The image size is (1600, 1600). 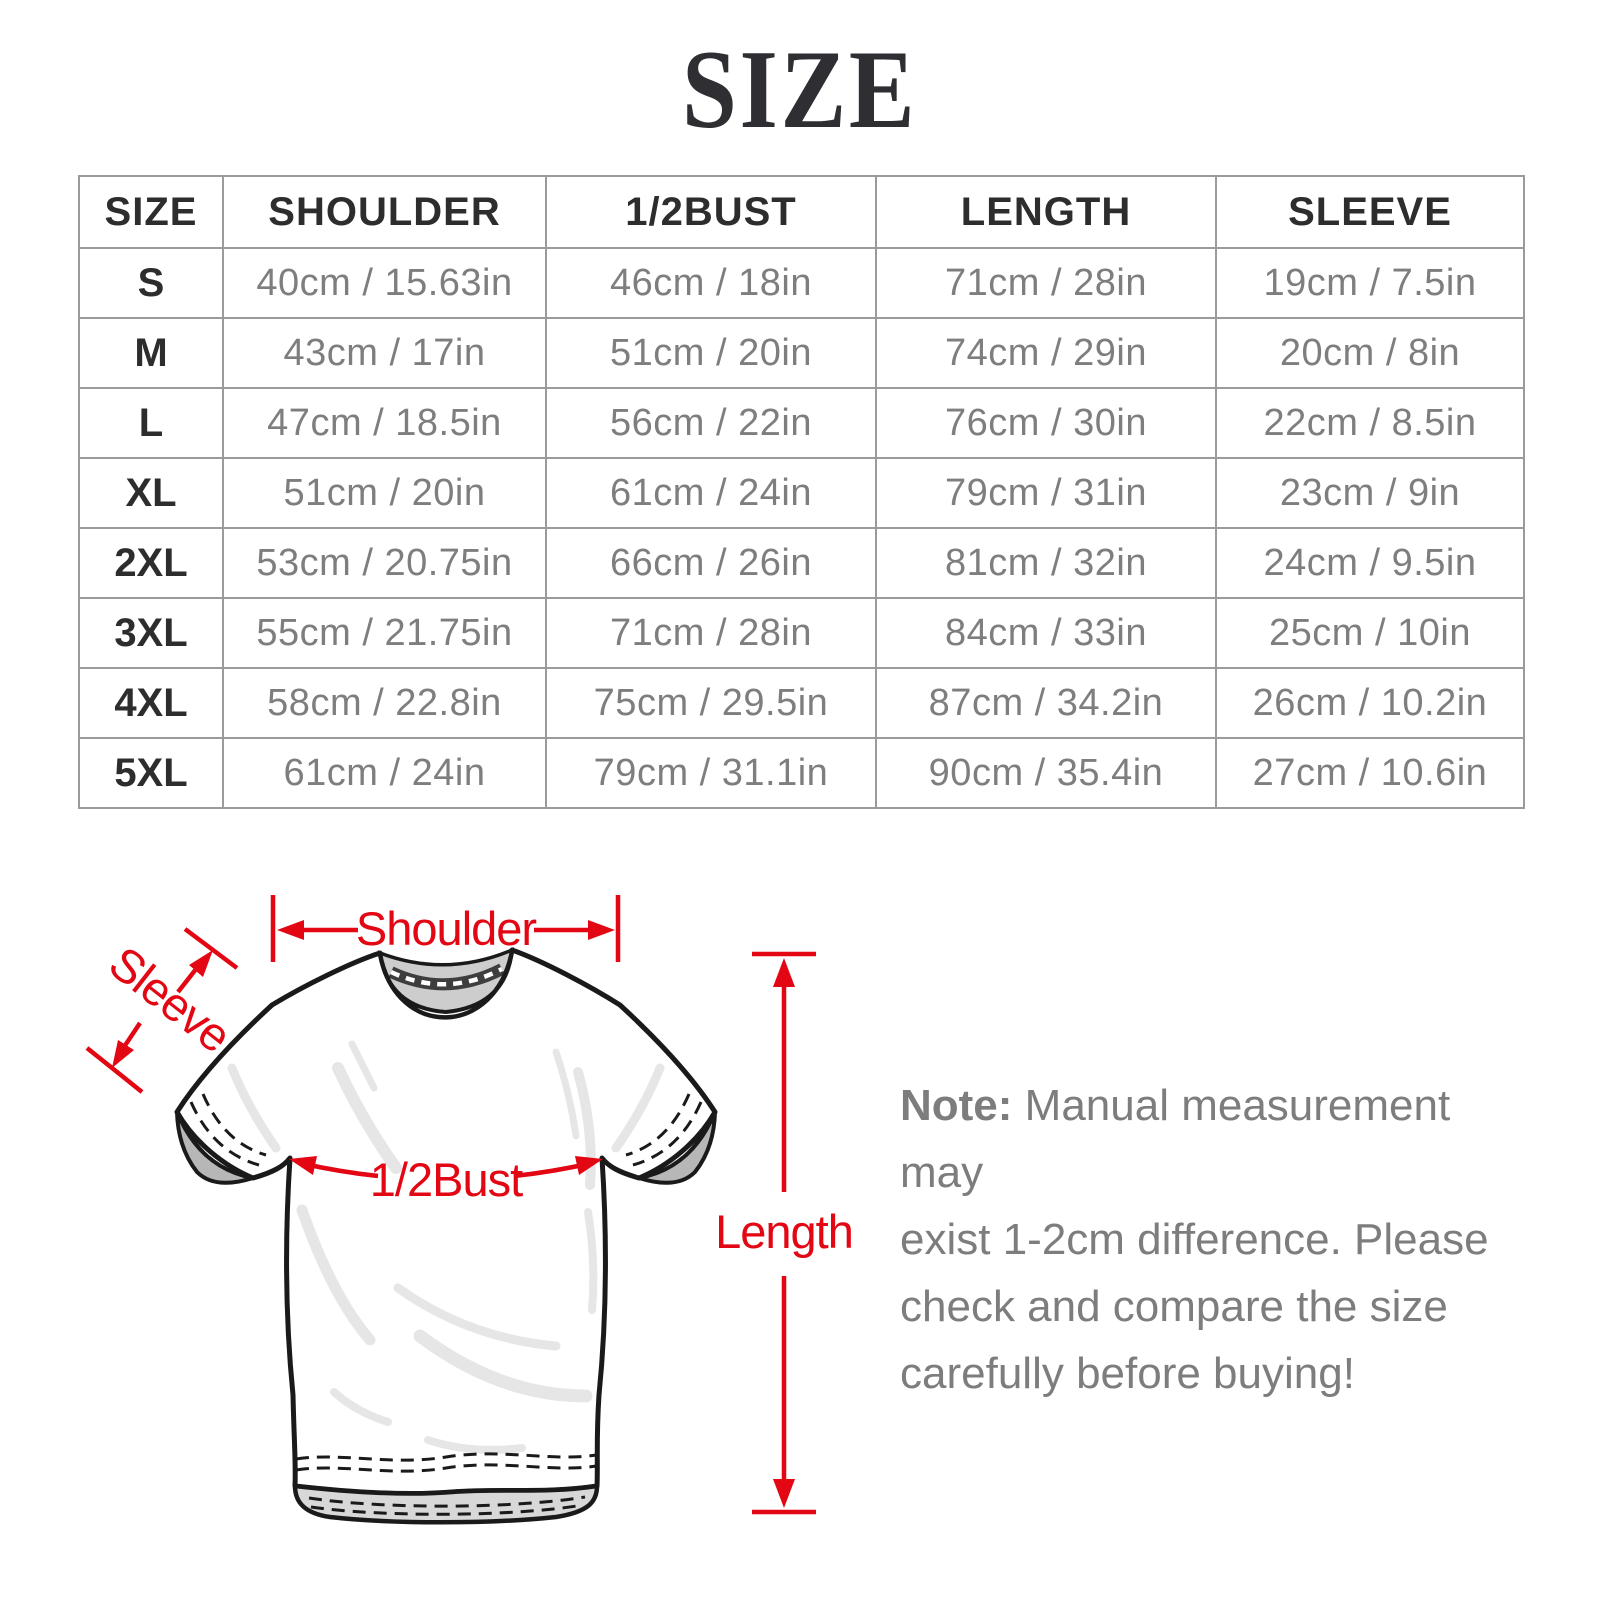 I want to click on measurement-cell: 40cm / 15.63in, so click(x=384, y=283).